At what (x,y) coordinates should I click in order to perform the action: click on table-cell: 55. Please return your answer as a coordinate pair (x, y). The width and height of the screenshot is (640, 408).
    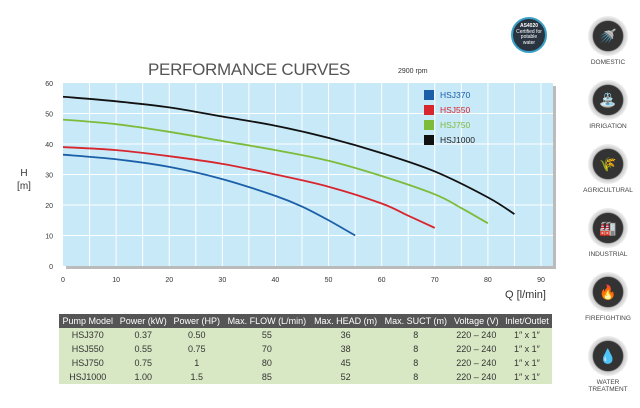
    Looking at the image, I should click on (267, 335).